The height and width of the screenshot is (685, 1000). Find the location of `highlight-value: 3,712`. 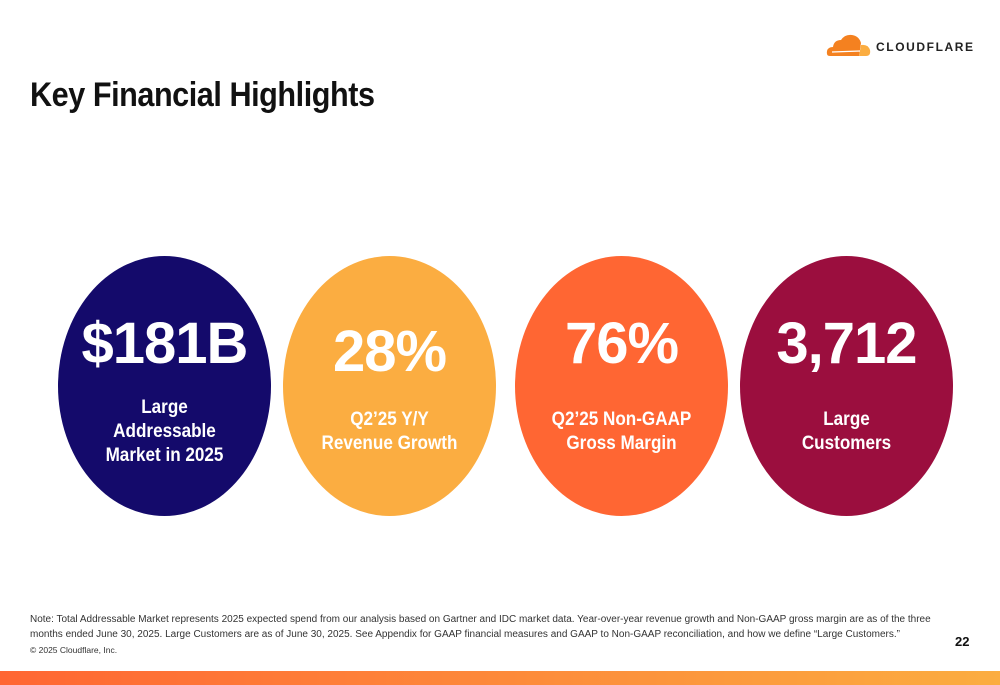

highlight-value: 3,712 is located at coordinates (846, 343).